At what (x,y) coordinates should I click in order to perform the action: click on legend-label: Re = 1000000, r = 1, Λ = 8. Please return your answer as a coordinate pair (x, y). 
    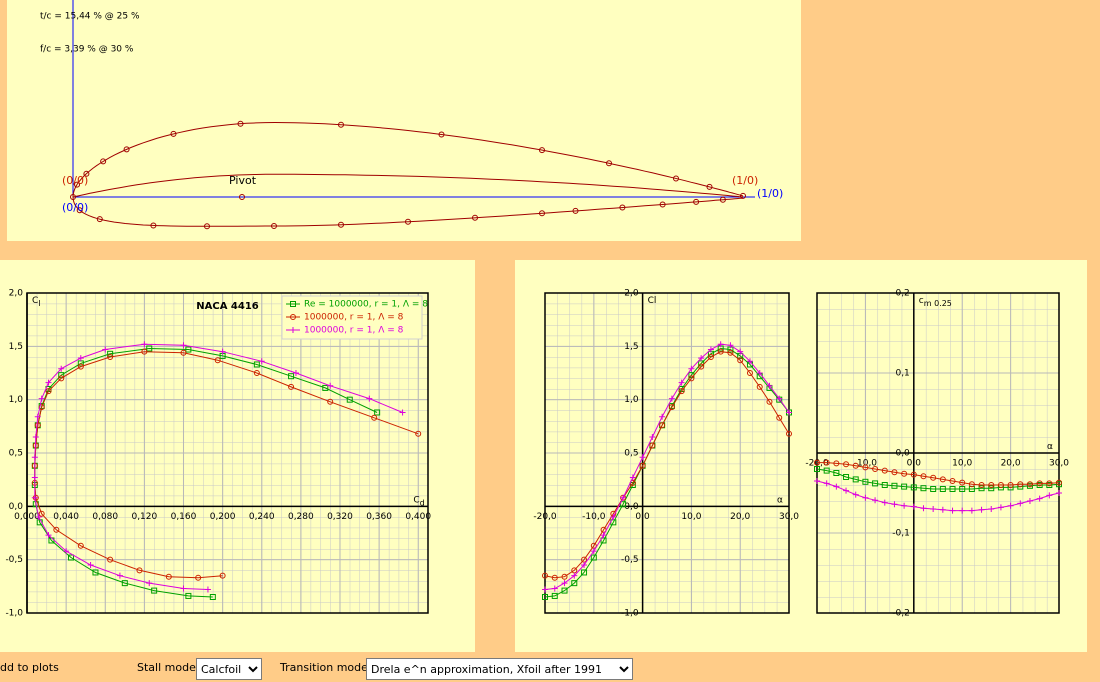
    Looking at the image, I should click on (366, 305).